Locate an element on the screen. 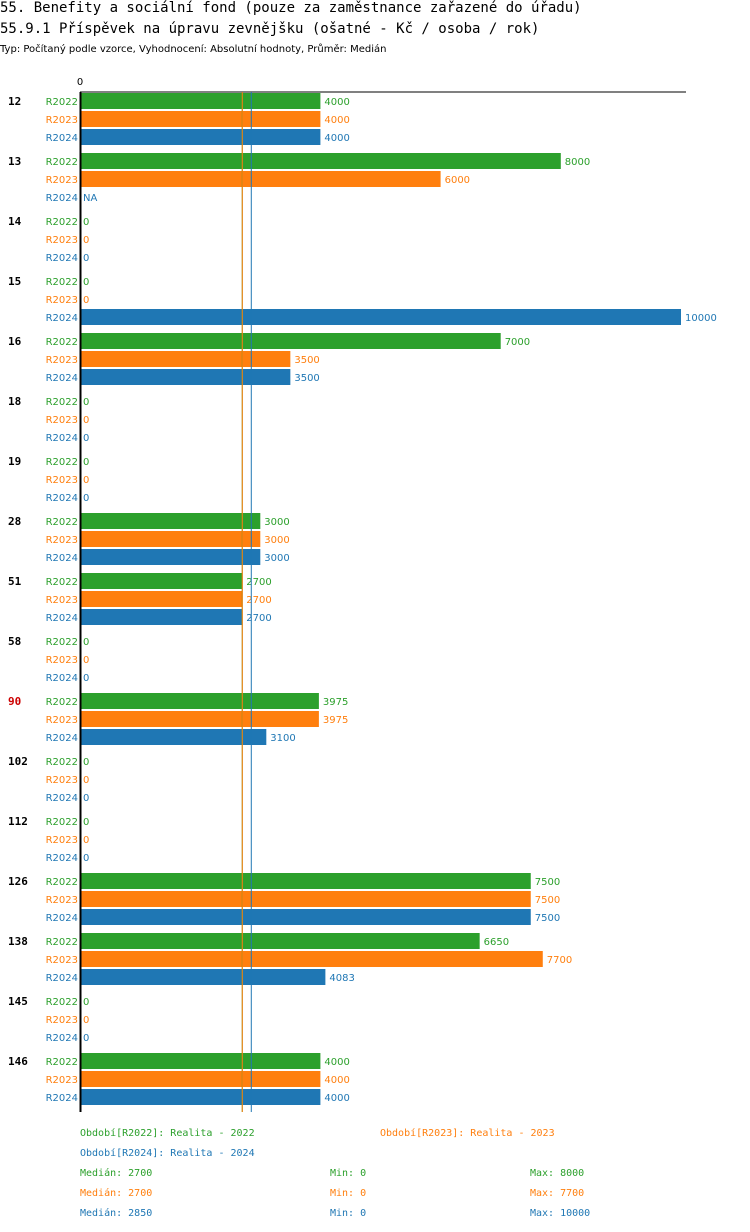 This screenshot has width=750, height=1232. group-label-126: 126 is located at coordinates (18, 881).